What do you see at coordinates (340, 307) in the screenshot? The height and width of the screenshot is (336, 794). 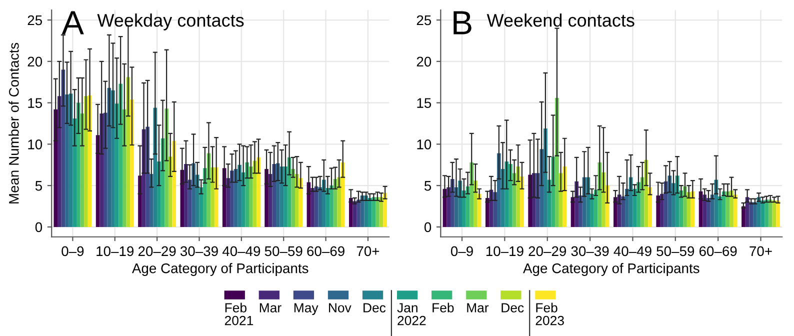 I see `legend-label: Nov` at bounding box center [340, 307].